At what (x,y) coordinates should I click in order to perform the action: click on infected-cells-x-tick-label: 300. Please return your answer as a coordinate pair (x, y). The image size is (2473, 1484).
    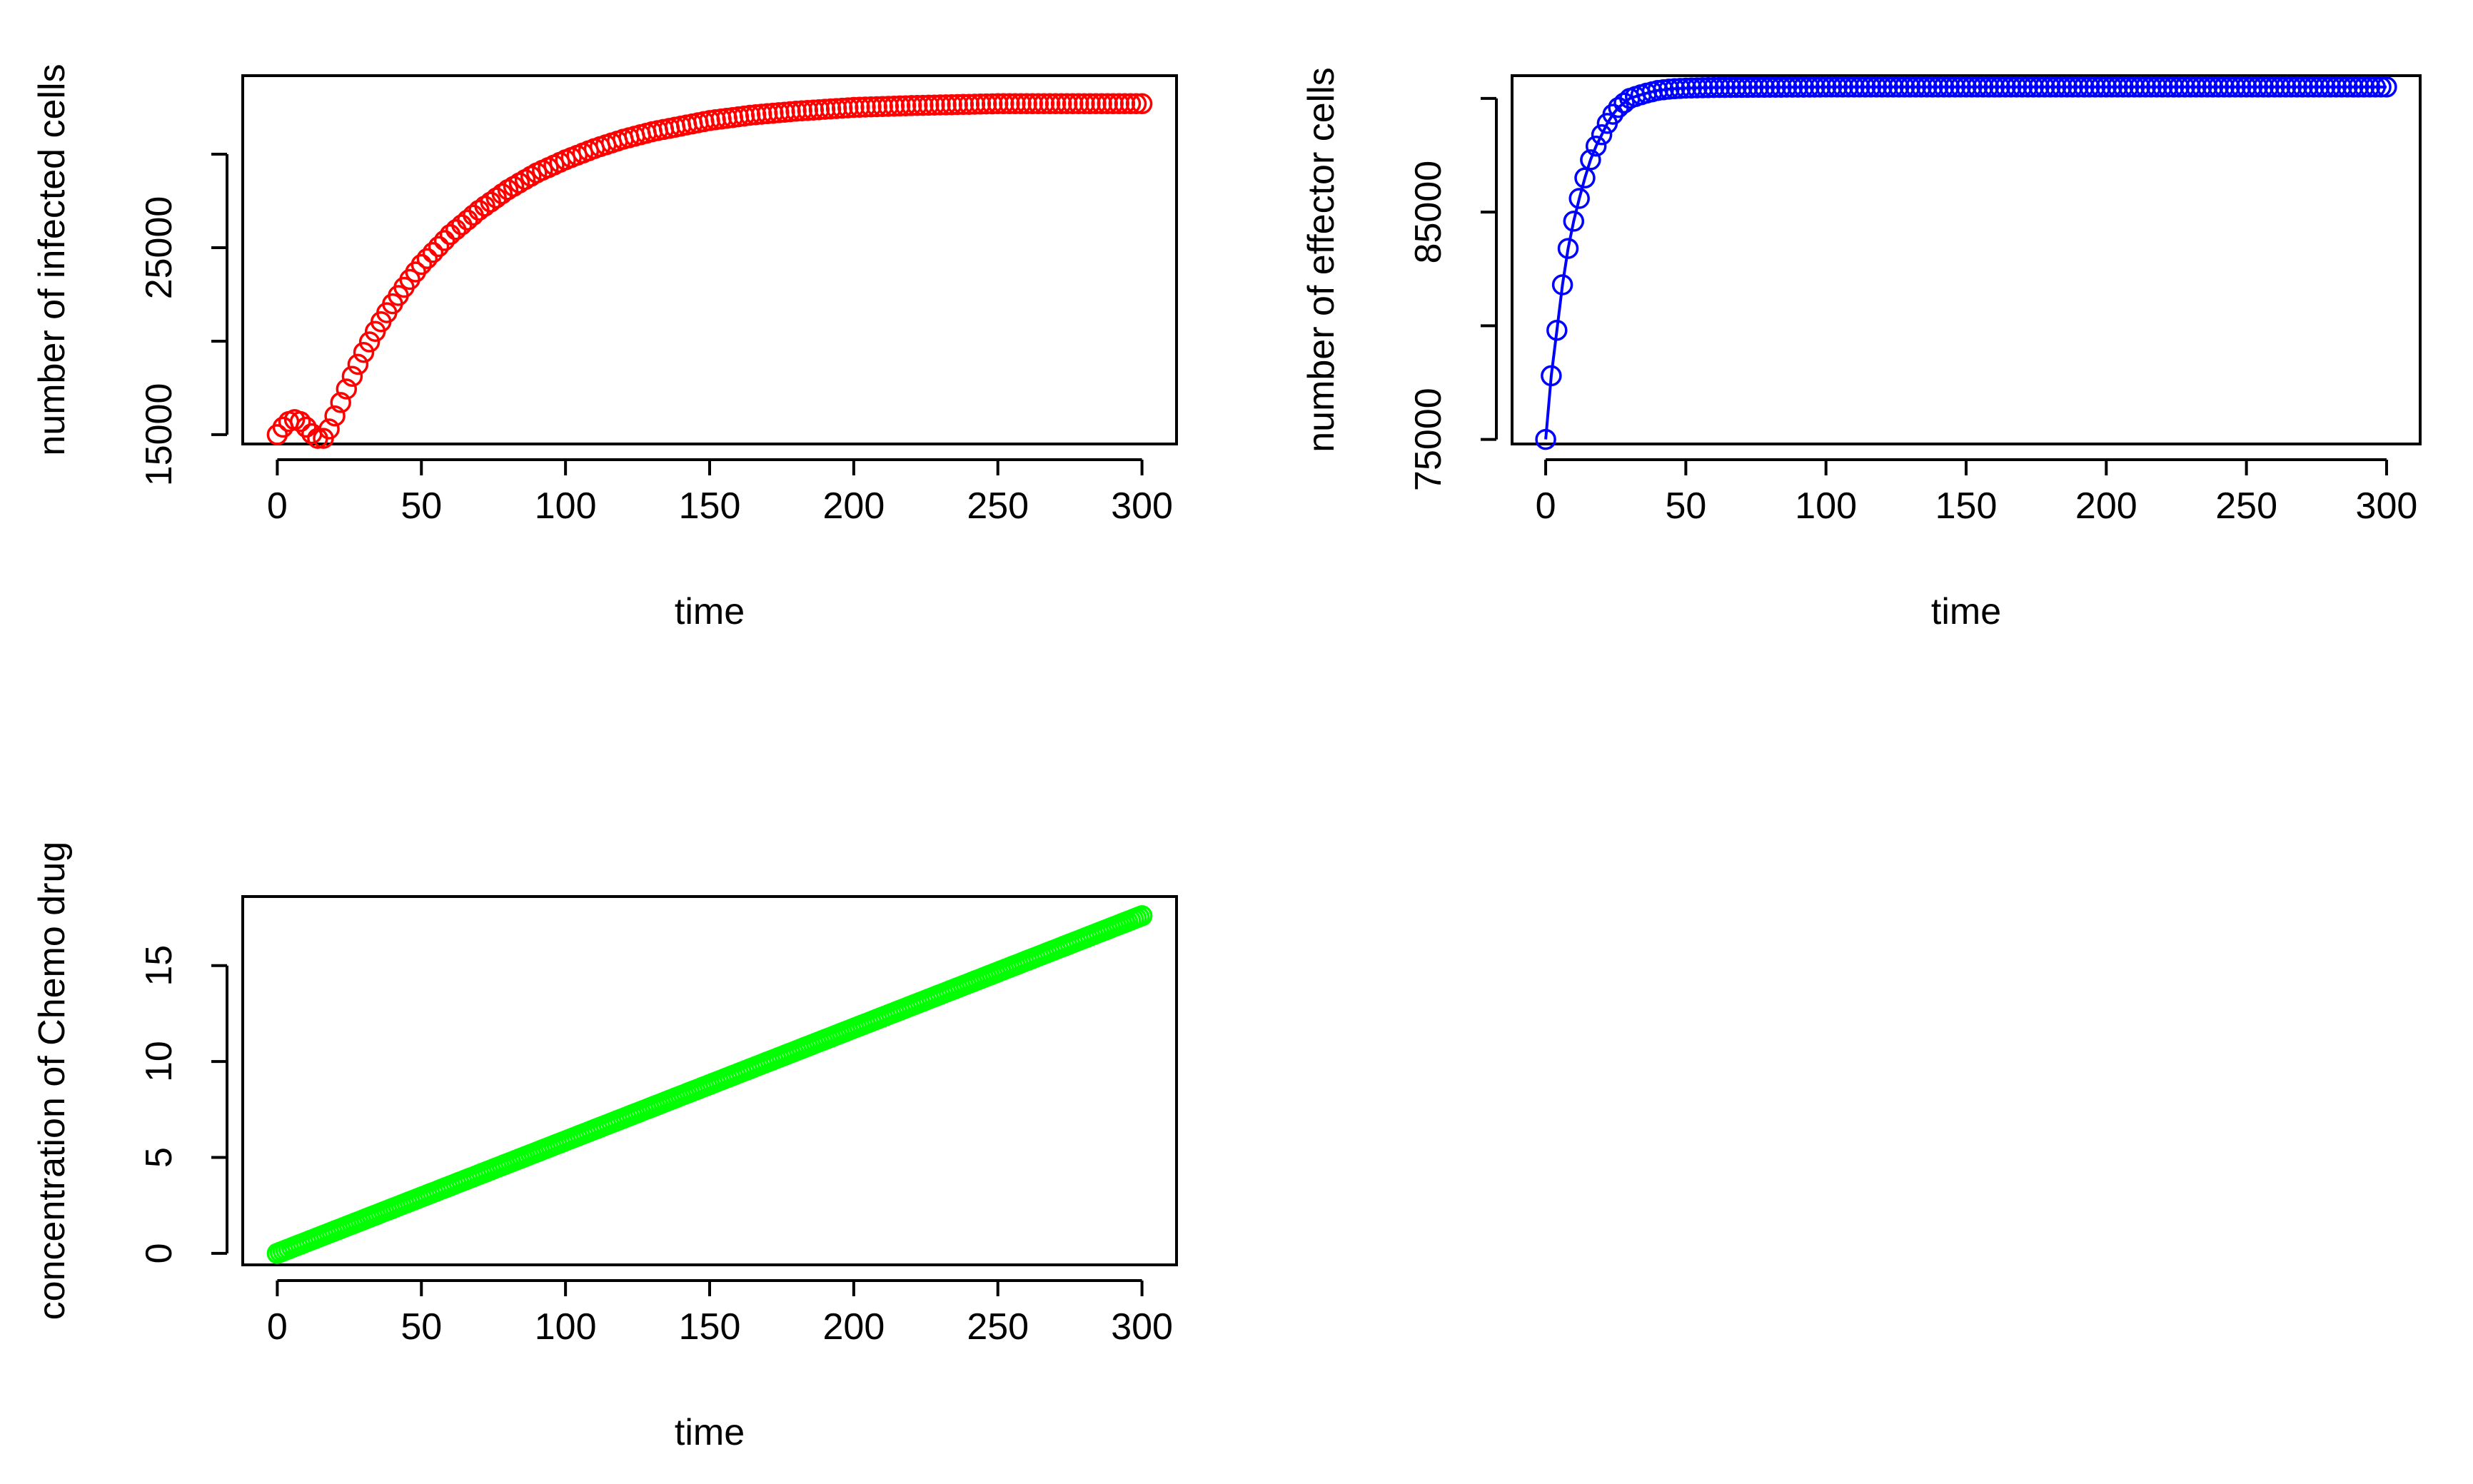
    Looking at the image, I should click on (1142, 506).